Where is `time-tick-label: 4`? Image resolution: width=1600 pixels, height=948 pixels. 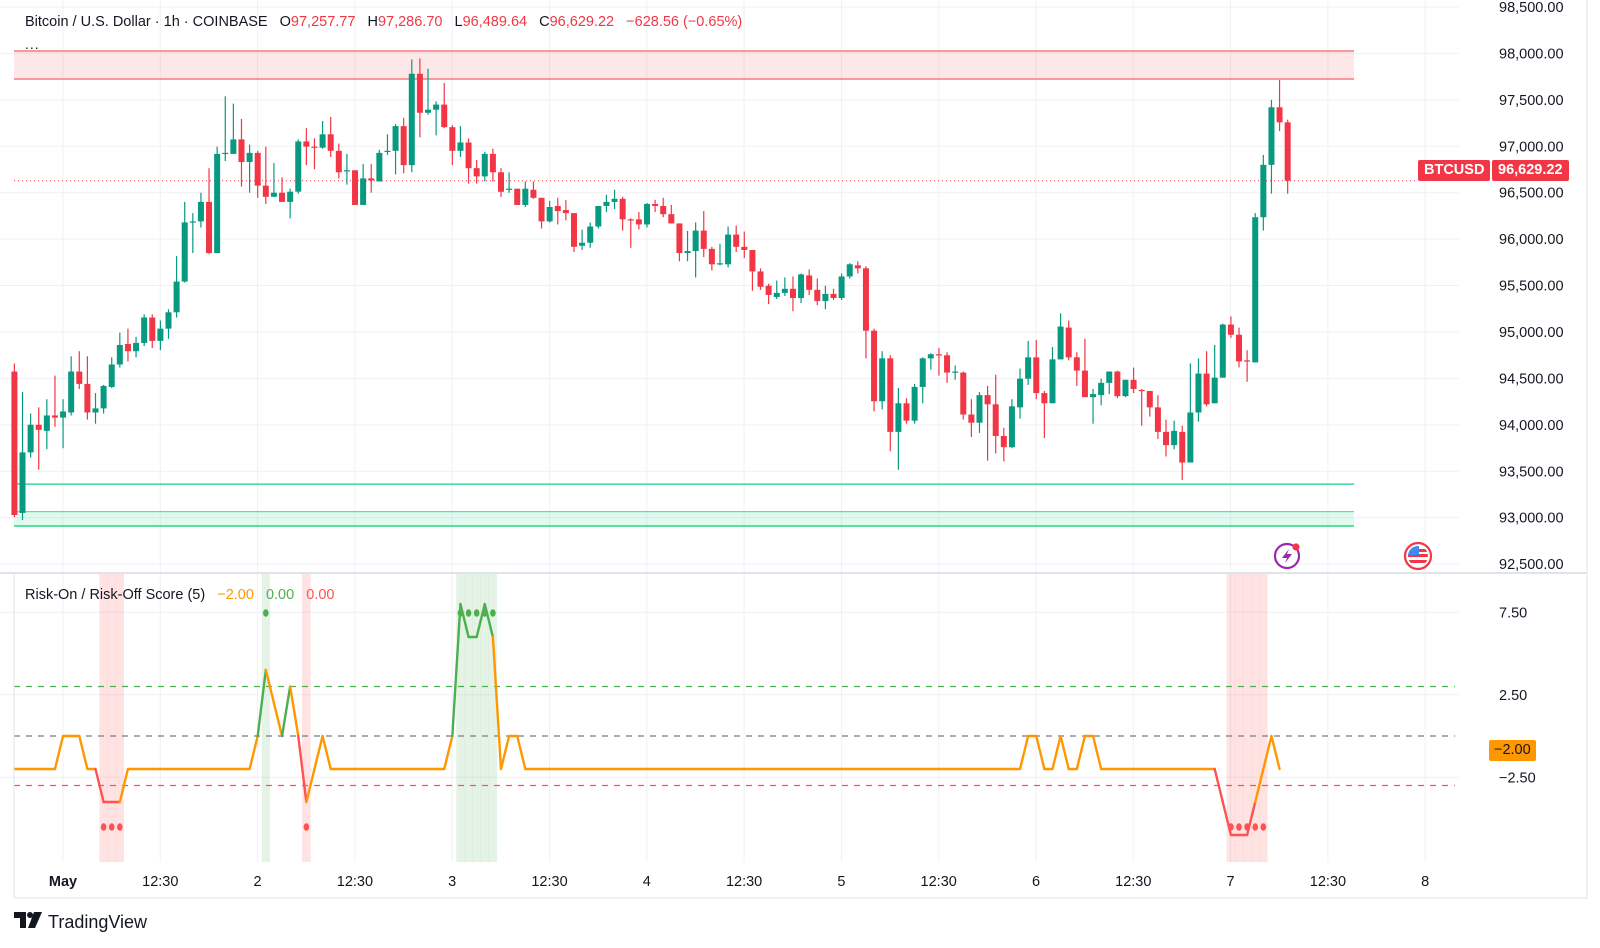
time-tick-label: 4 is located at coordinates (647, 882).